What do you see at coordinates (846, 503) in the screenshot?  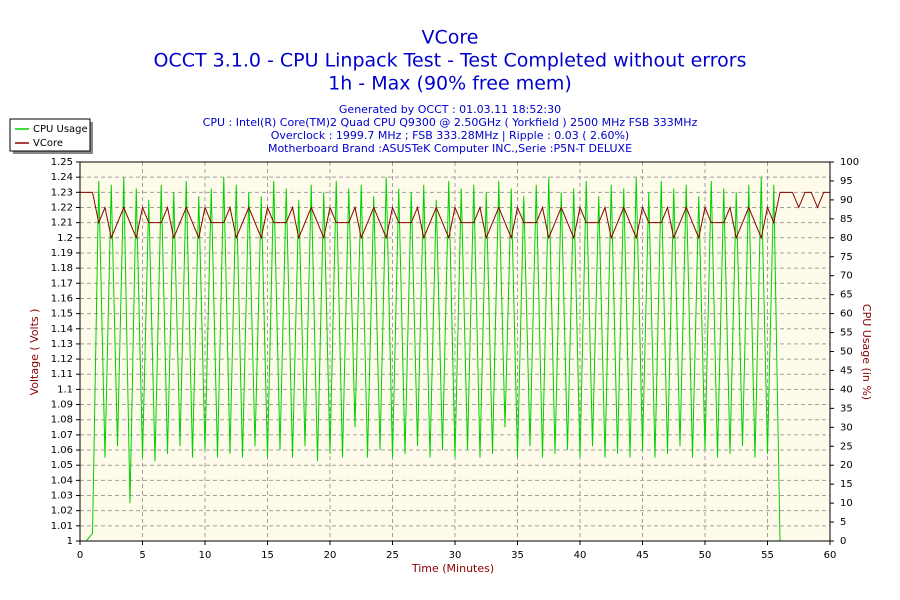 I see `y2-tick-label: 10` at bounding box center [846, 503].